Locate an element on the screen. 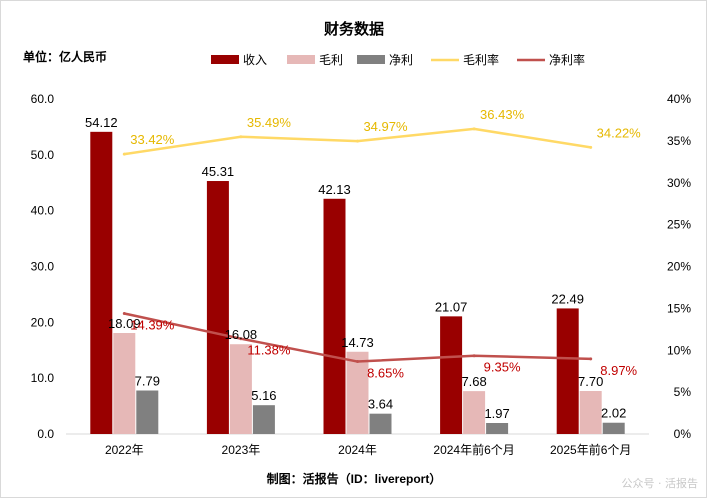 This screenshot has height=499, width=707. line-data-label: 35.49% is located at coordinates (269, 122).